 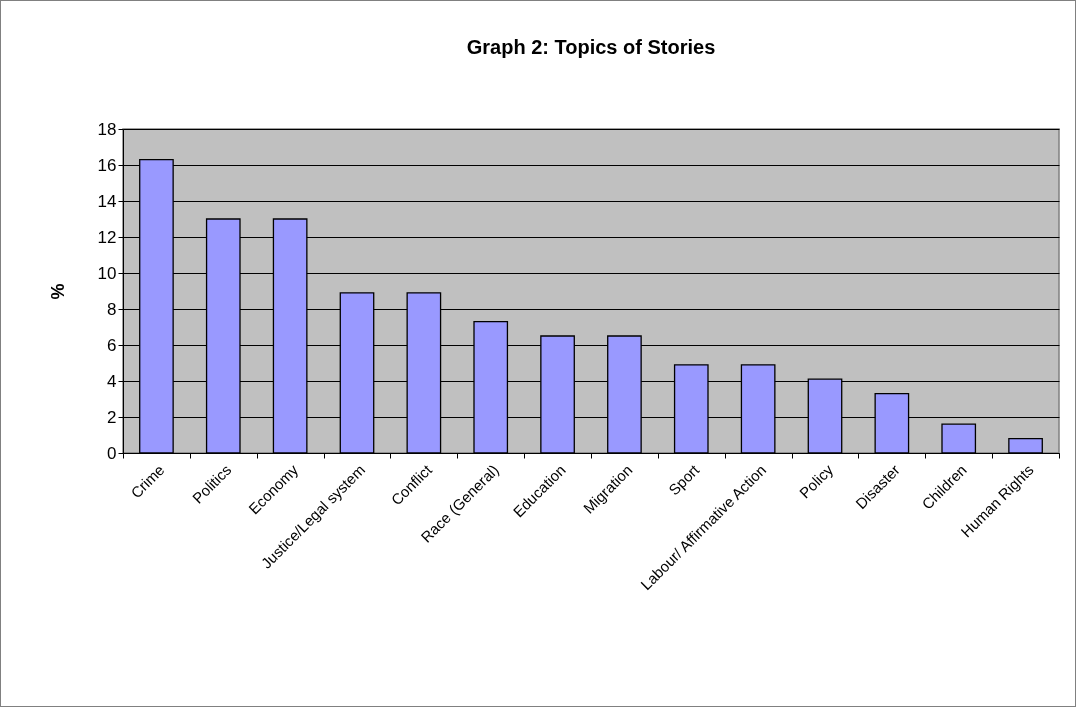 I want to click on y-tick-label: 2, so click(x=112, y=417).